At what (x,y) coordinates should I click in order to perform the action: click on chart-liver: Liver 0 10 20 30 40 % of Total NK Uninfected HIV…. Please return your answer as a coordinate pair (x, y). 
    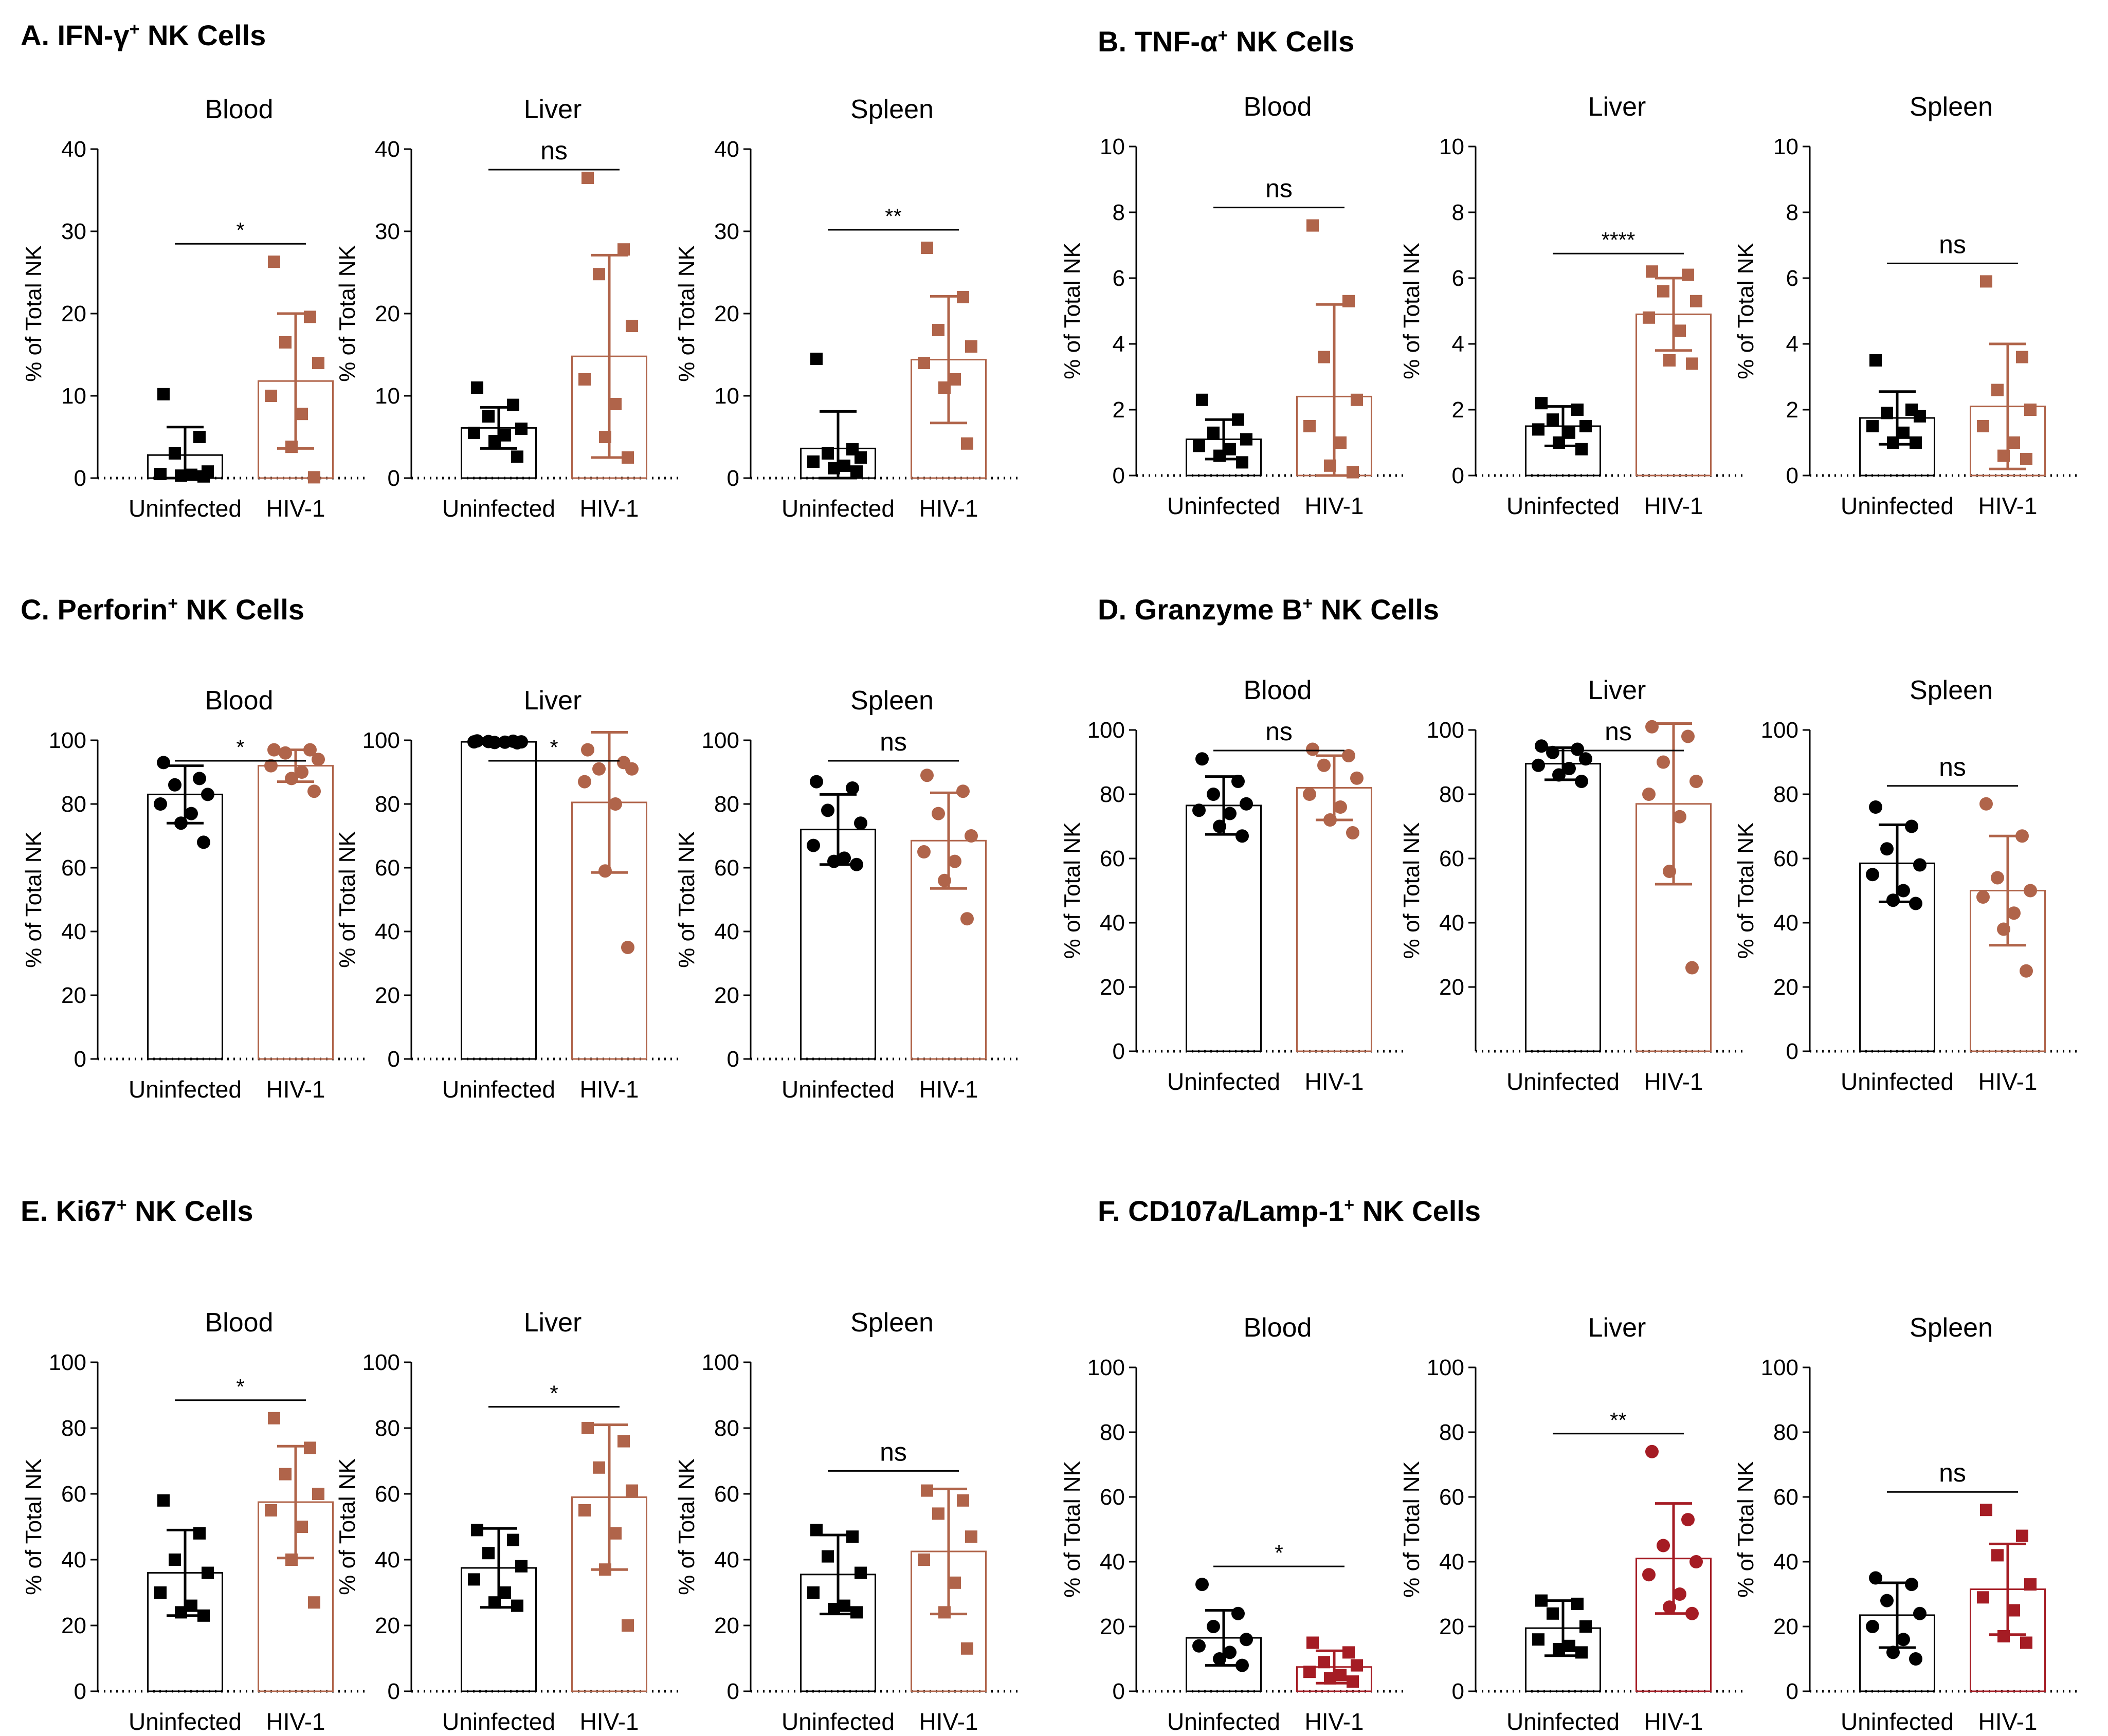
    Looking at the image, I should click on (507, 308).